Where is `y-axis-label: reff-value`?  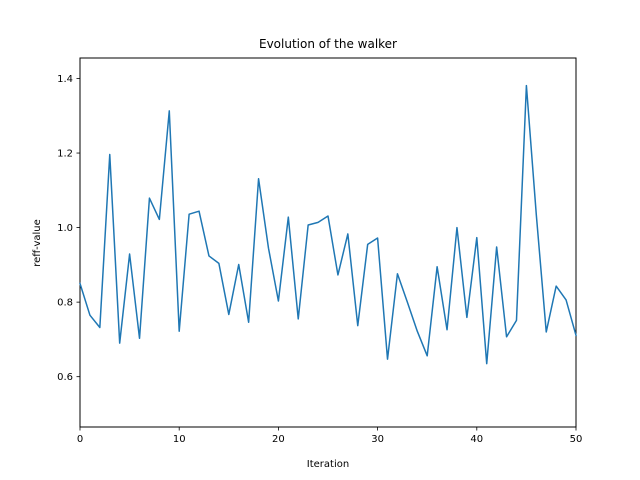
y-axis-label: reff-value is located at coordinates (37, 243).